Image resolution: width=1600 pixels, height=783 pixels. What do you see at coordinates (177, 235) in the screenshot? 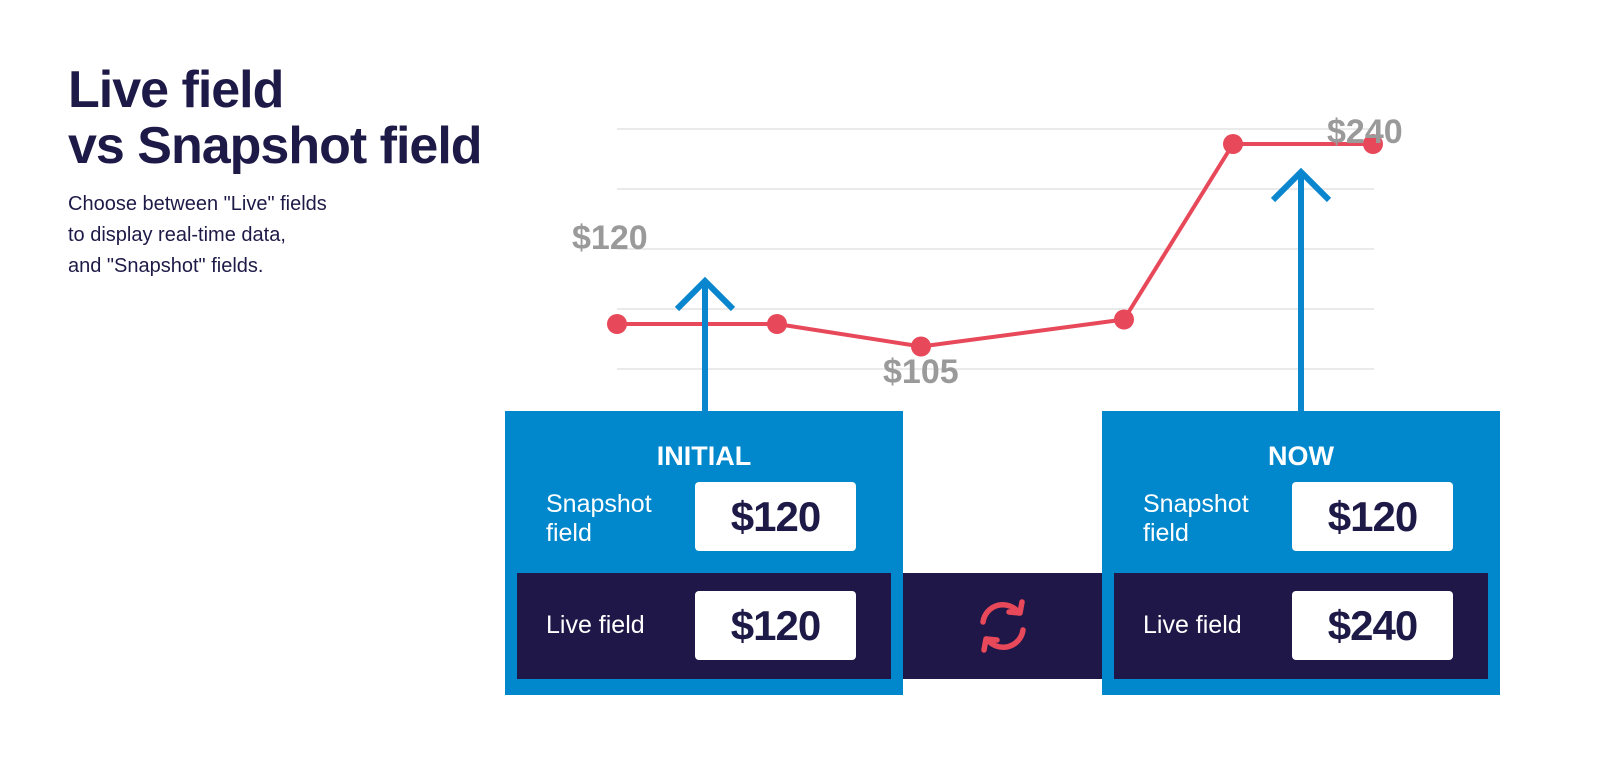
I see `subtitle-line-2: to display real-time data,` at bounding box center [177, 235].